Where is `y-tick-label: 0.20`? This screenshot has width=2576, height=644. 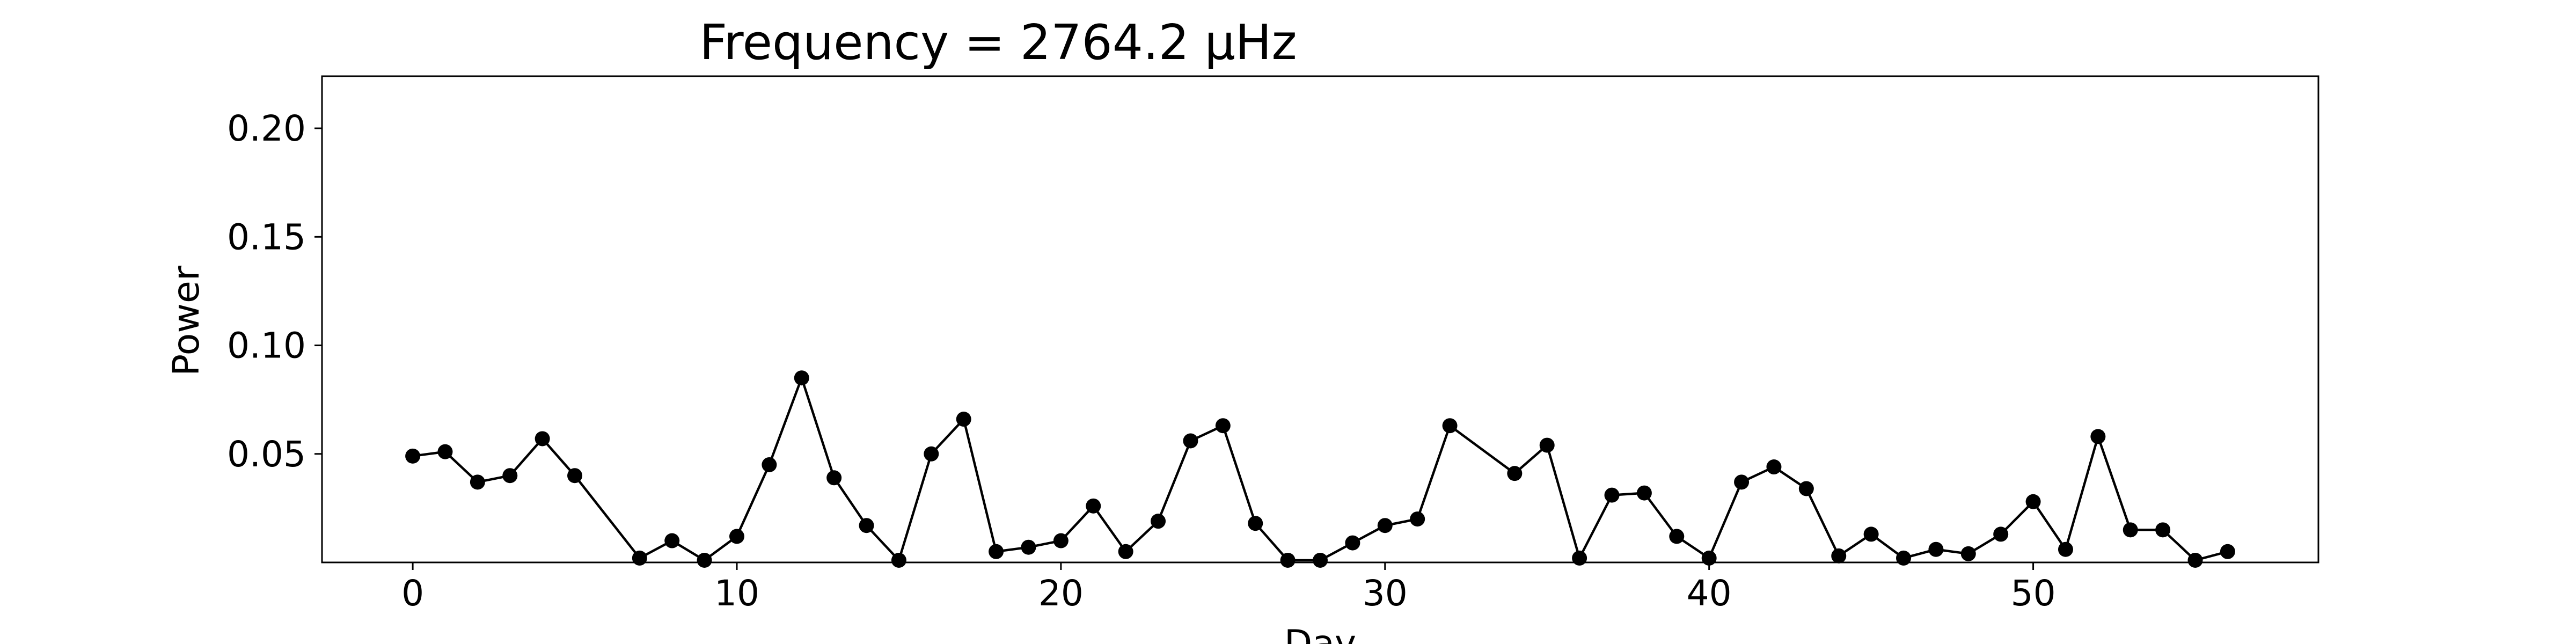
y-tick-label: 0.20 is located at coordinates (266, 128).